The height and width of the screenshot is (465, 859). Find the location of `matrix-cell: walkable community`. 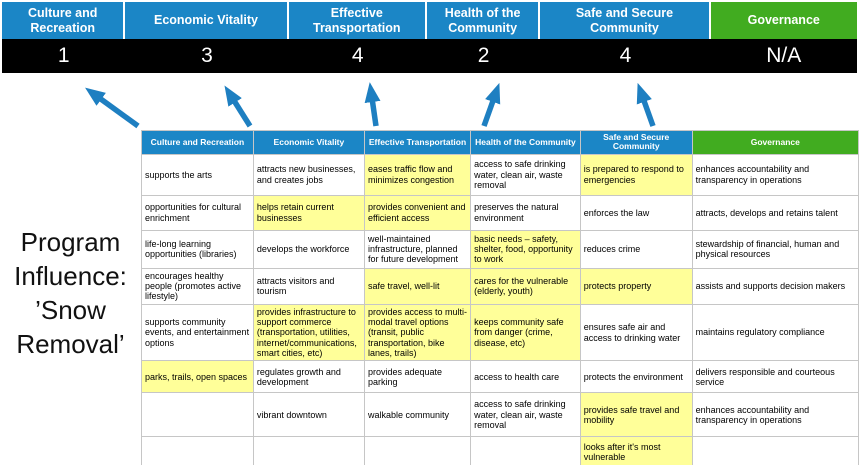

matrix-cell: walkable community is located at coordinates (417, 415).